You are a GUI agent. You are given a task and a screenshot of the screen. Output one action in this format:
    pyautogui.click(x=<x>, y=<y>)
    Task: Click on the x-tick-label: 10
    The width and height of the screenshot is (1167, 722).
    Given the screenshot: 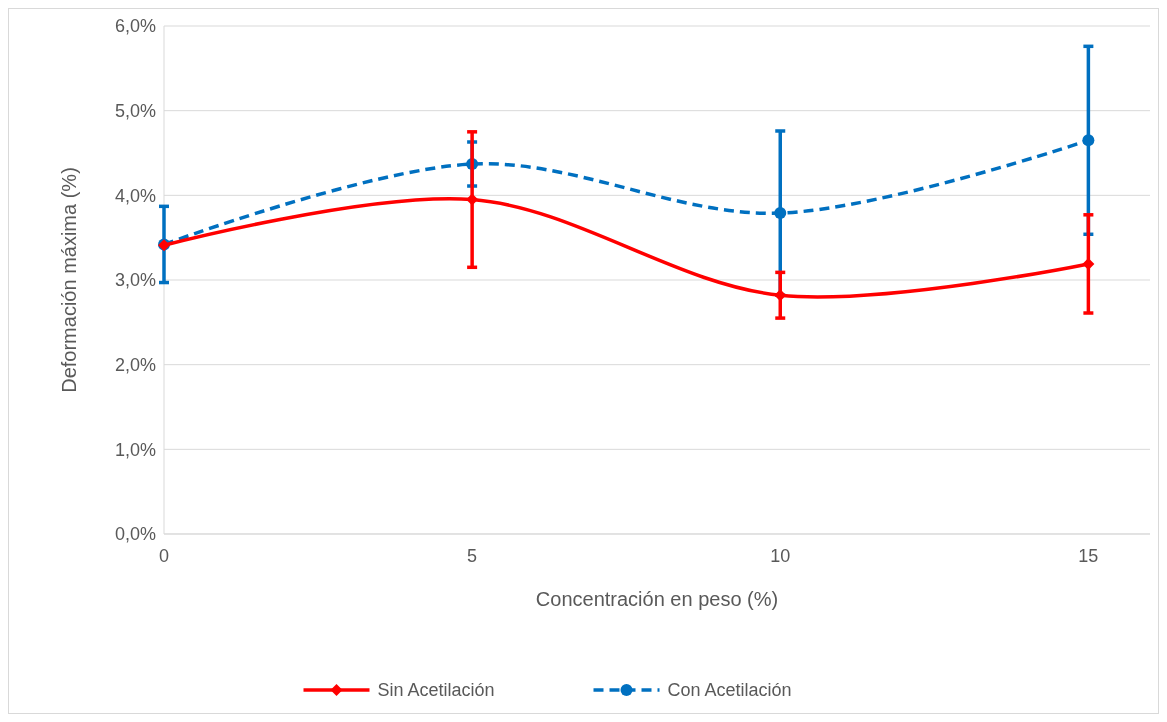 What is the action you would take?
    pyautogui.click(x=780, y=556)
    